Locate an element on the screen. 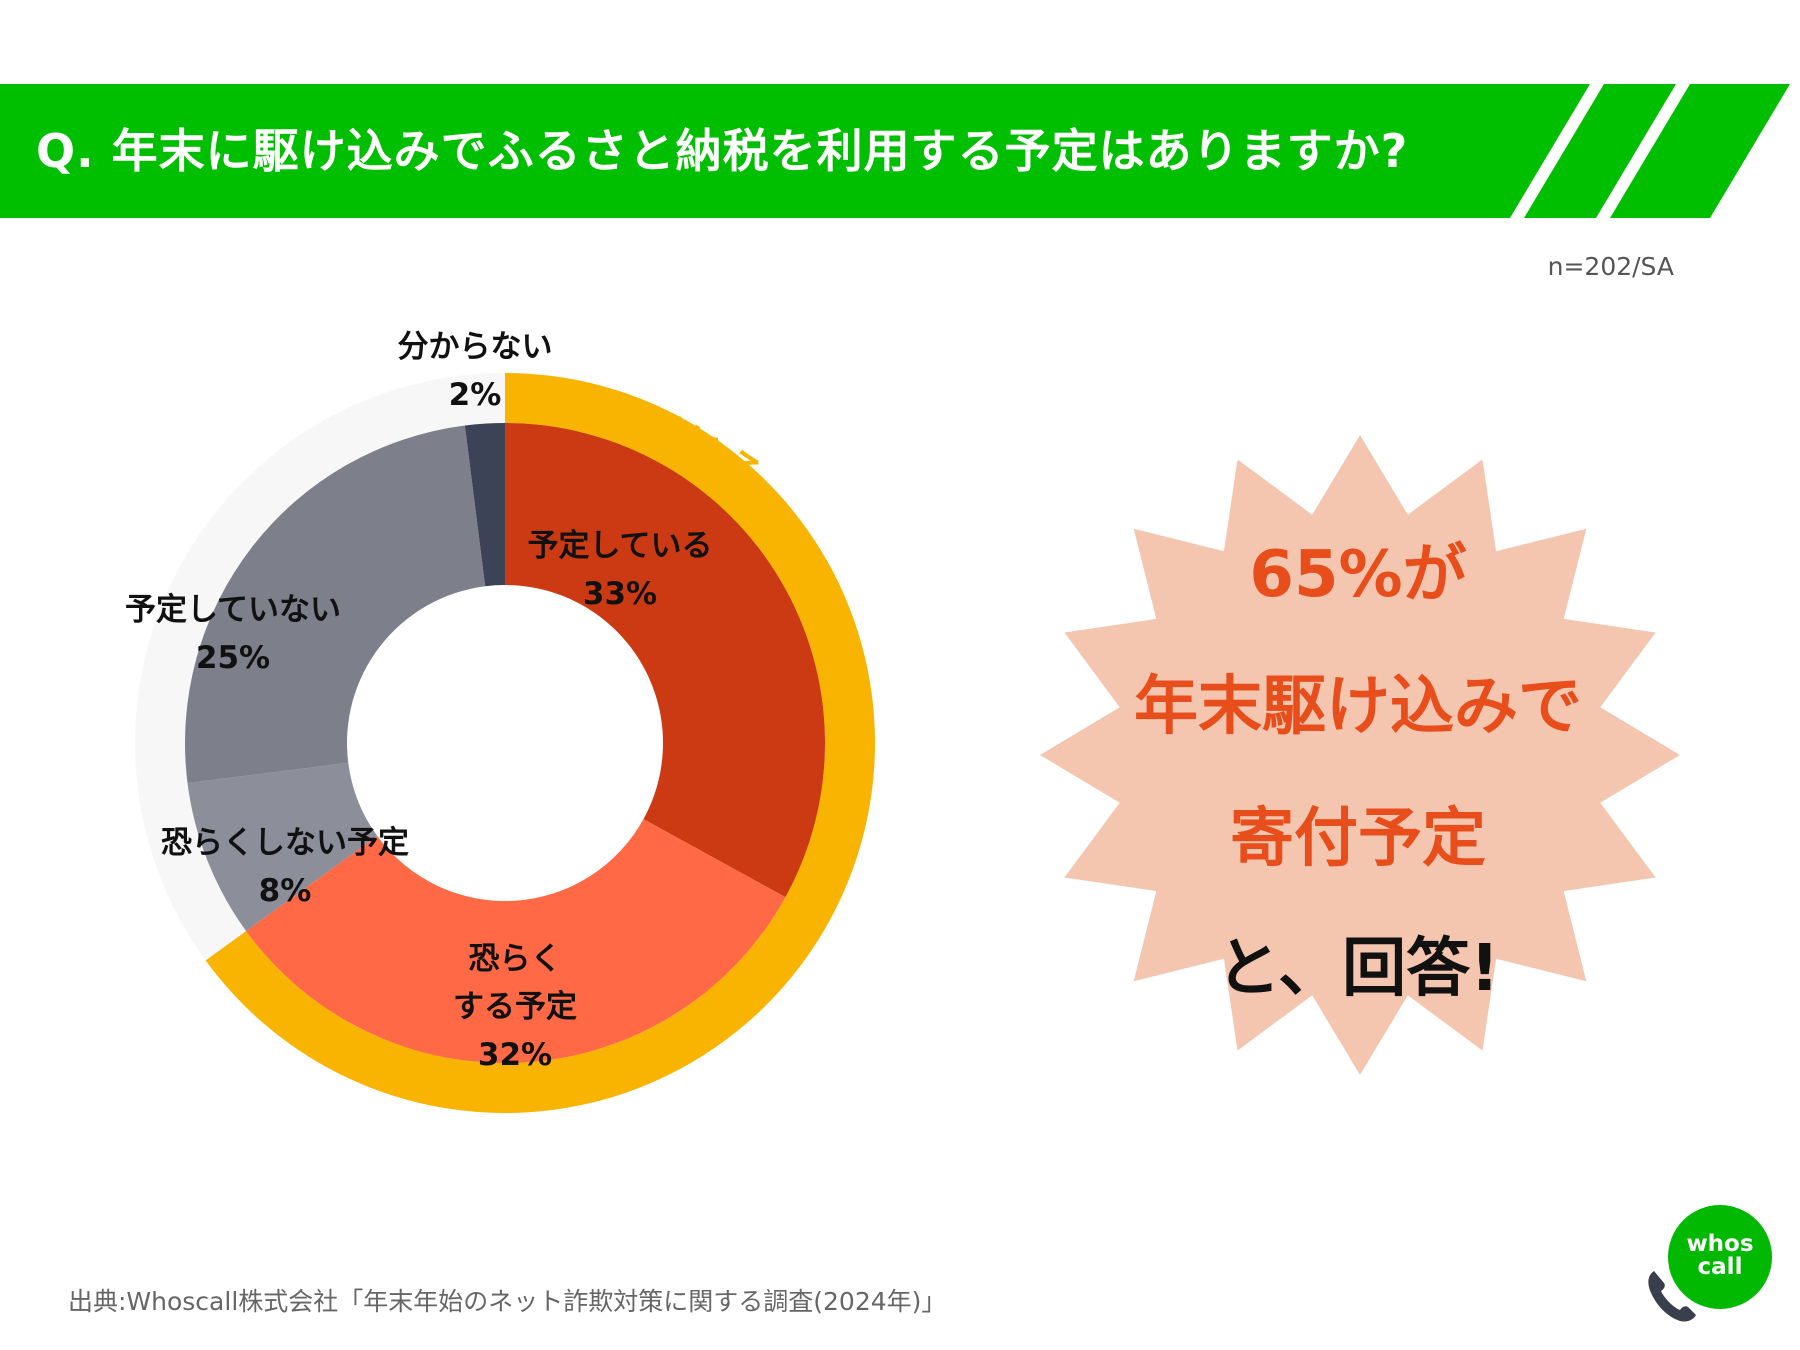 The height and width of the screenshot is (1350, 1800). slice-label-not-planned-pct: 25% is located at coordinates (233, 658).